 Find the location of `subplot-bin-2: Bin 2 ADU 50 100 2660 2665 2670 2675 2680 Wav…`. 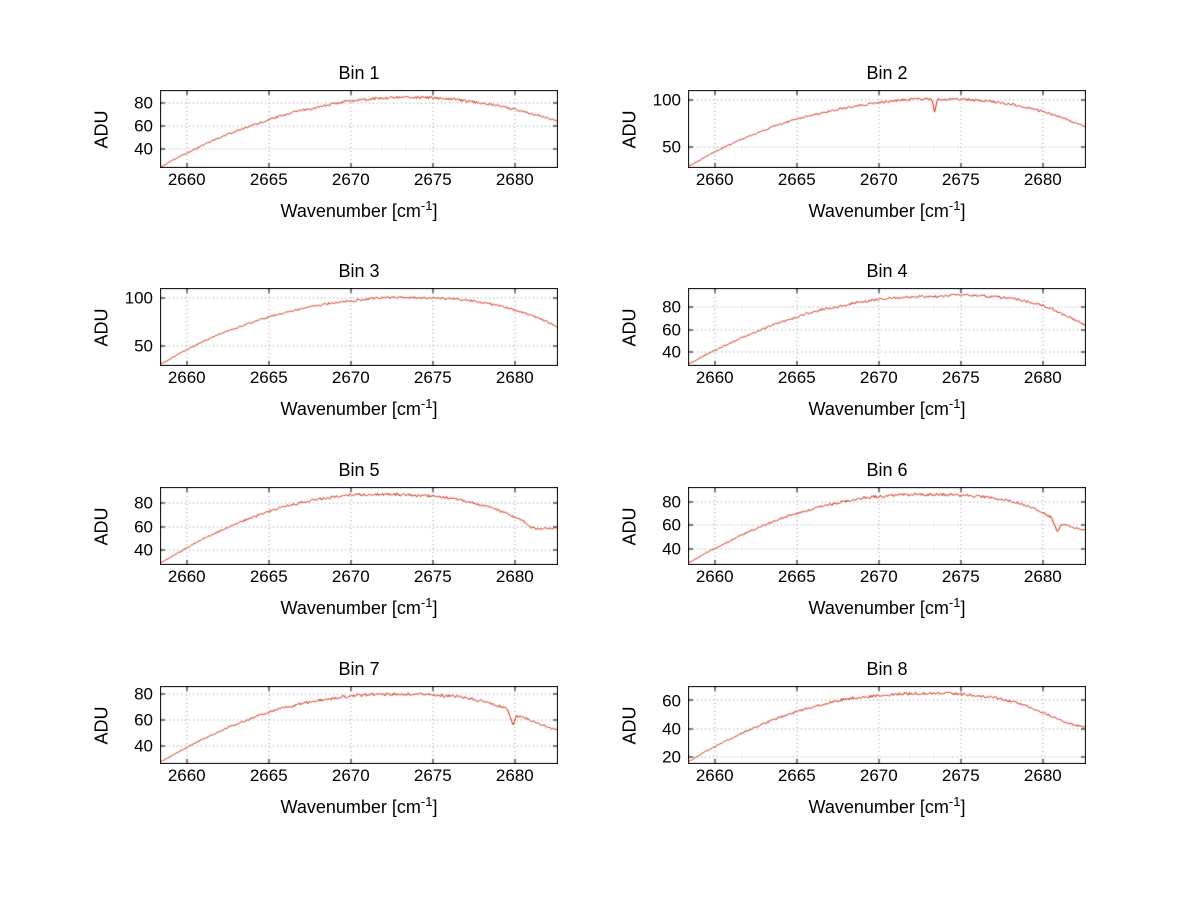

subplot-bin-2: Bin 2 ADU 50 100 2660 2665 2670 2675 2680 Wav… is located at coordinates (853, 149).